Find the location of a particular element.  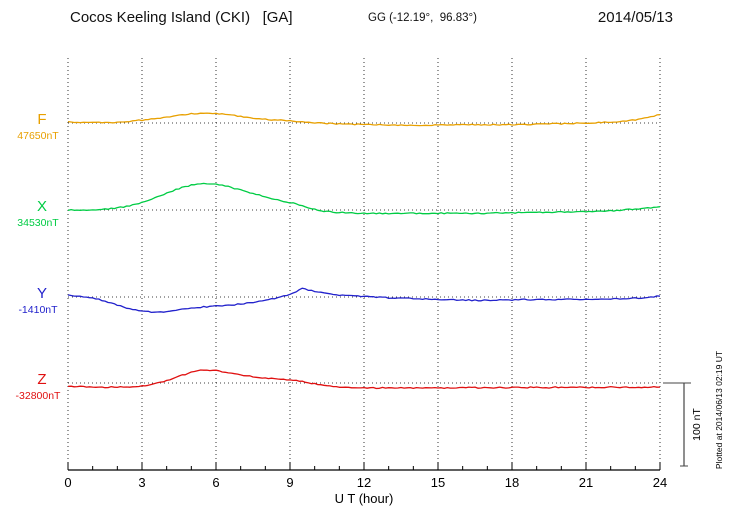

plotted-at-note: Plotted at 2014/06/13 02:19 UT is located at coordinates (719, 410).